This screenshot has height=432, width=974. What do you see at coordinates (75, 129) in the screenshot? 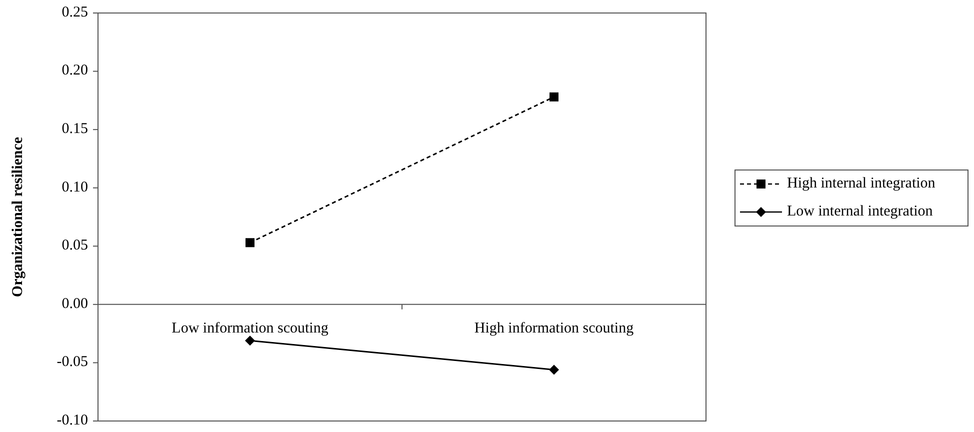
I see `y-tick-label: 0.15` at bounding box center [75, 129].